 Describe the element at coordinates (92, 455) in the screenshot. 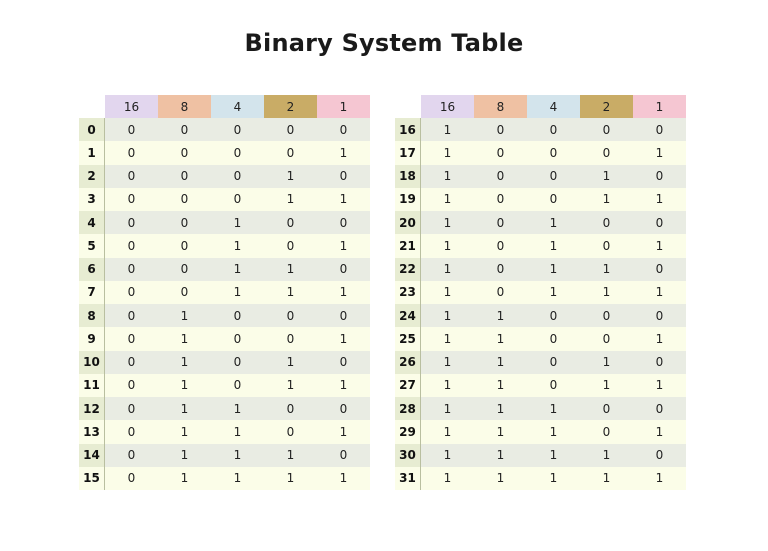

I see `row-label: 14` at that location.